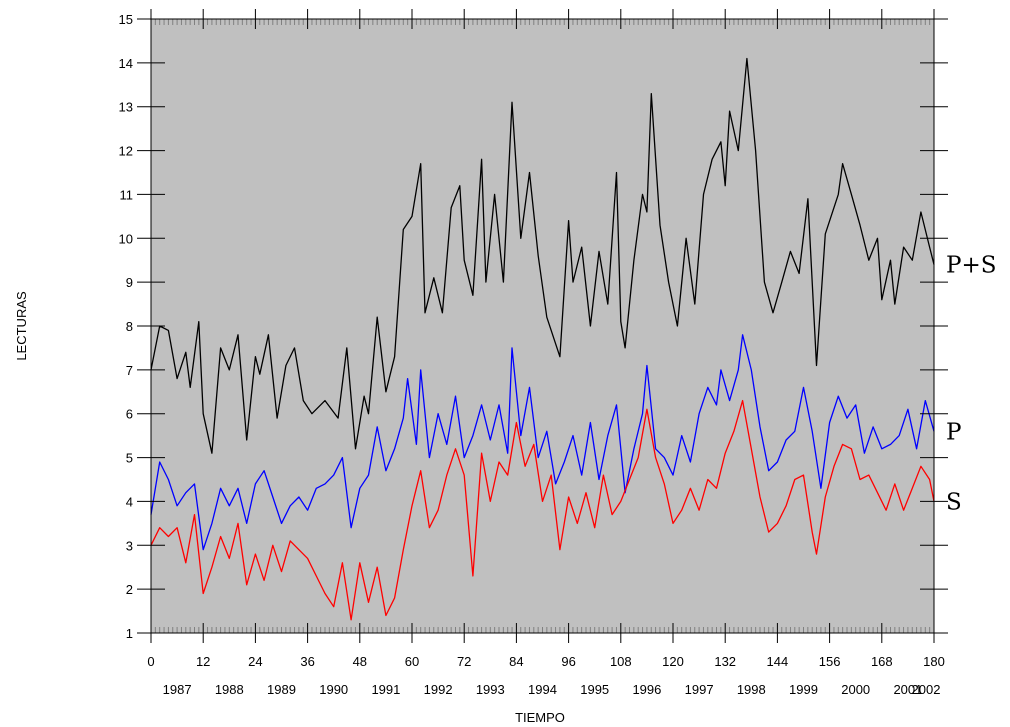 This screenshot has height=727, width=1010. What do you see at coordinates (129, 633) in the screenshot?
I see `y-tick-label: 1` at bounding box center [129, 633].